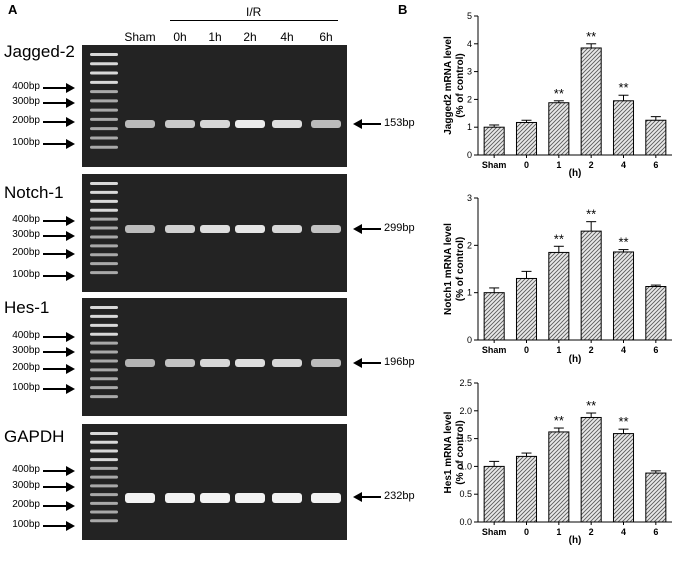 This screenshot has height=561, width=682. I want to click on y-tick-label: 2.0, so click(465, 411).